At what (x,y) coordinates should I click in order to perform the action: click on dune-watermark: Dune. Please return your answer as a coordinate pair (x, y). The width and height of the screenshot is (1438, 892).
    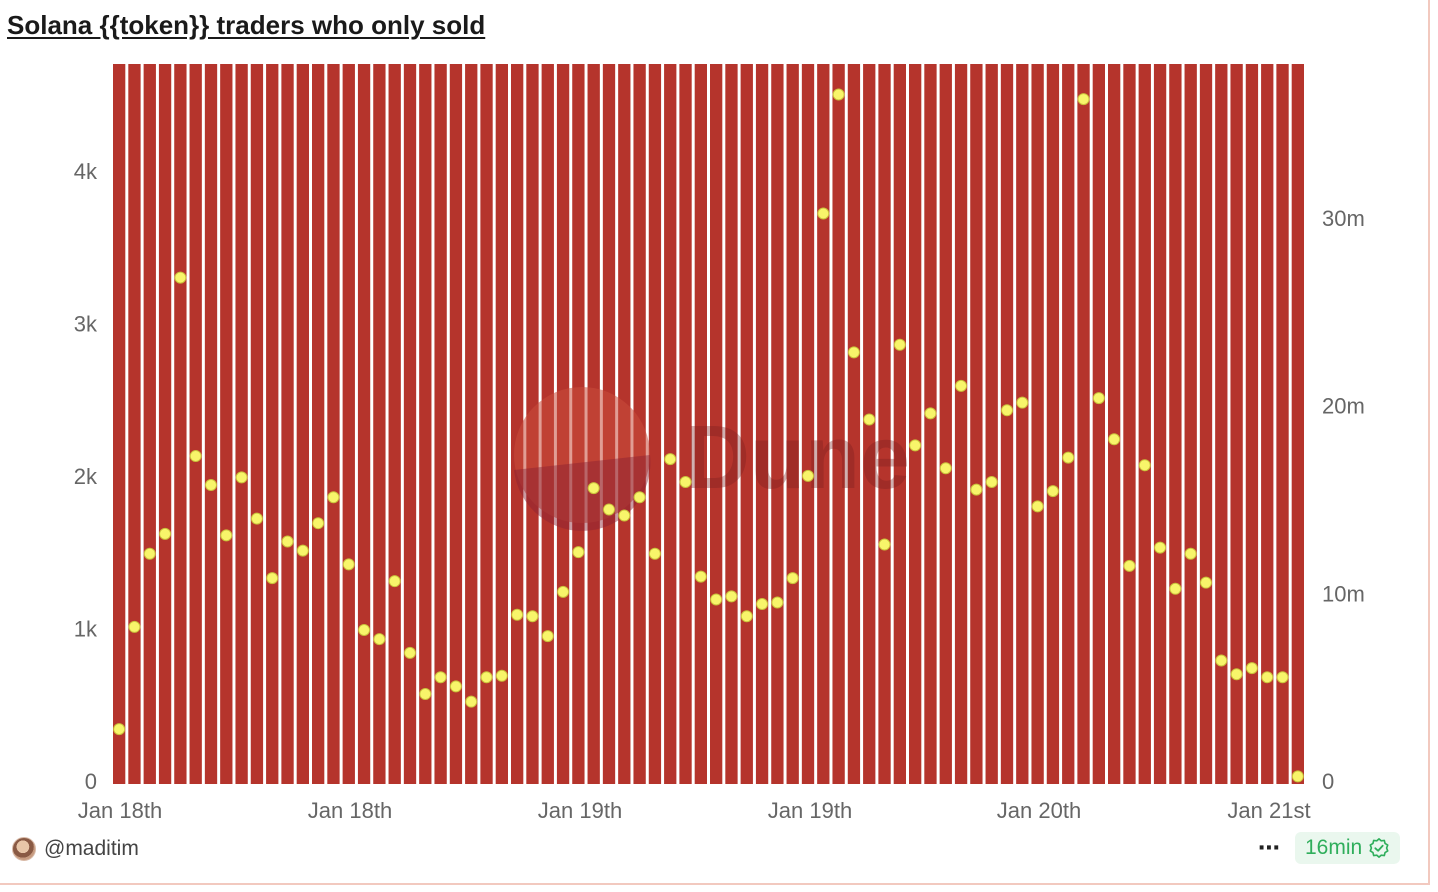
    Looking at the image, I should click on (712, 459).